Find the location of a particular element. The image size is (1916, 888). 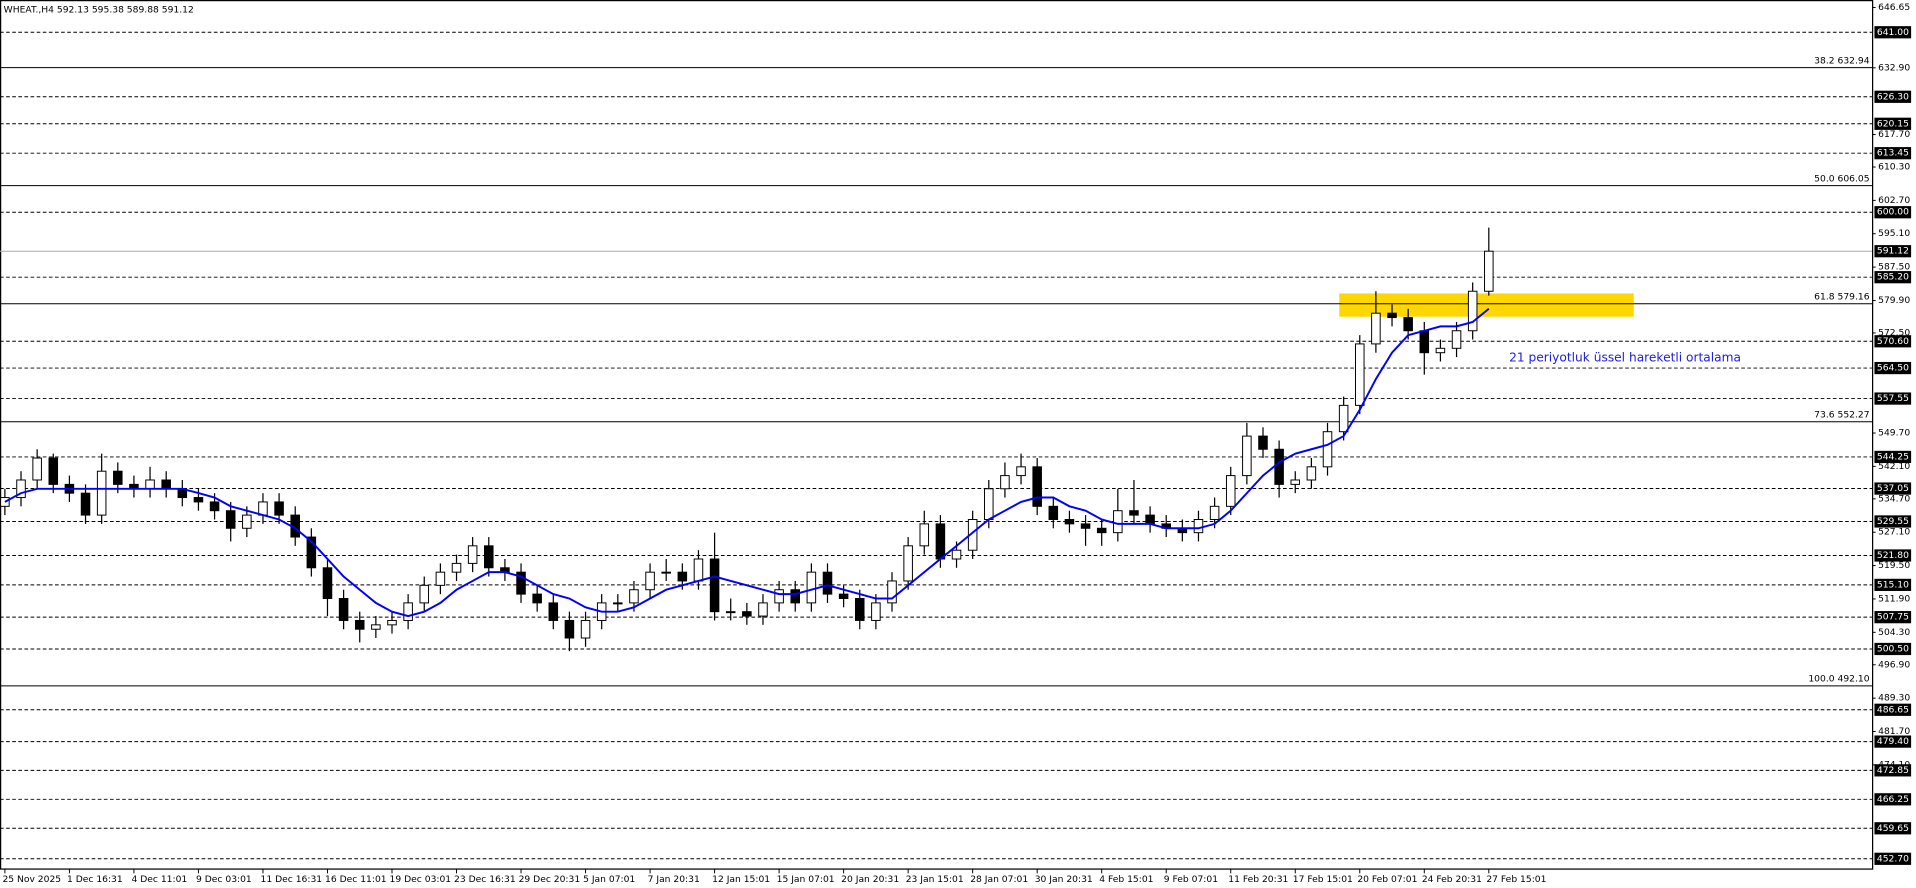

level-label: 613.45 is located at coordinates (1893, 153).